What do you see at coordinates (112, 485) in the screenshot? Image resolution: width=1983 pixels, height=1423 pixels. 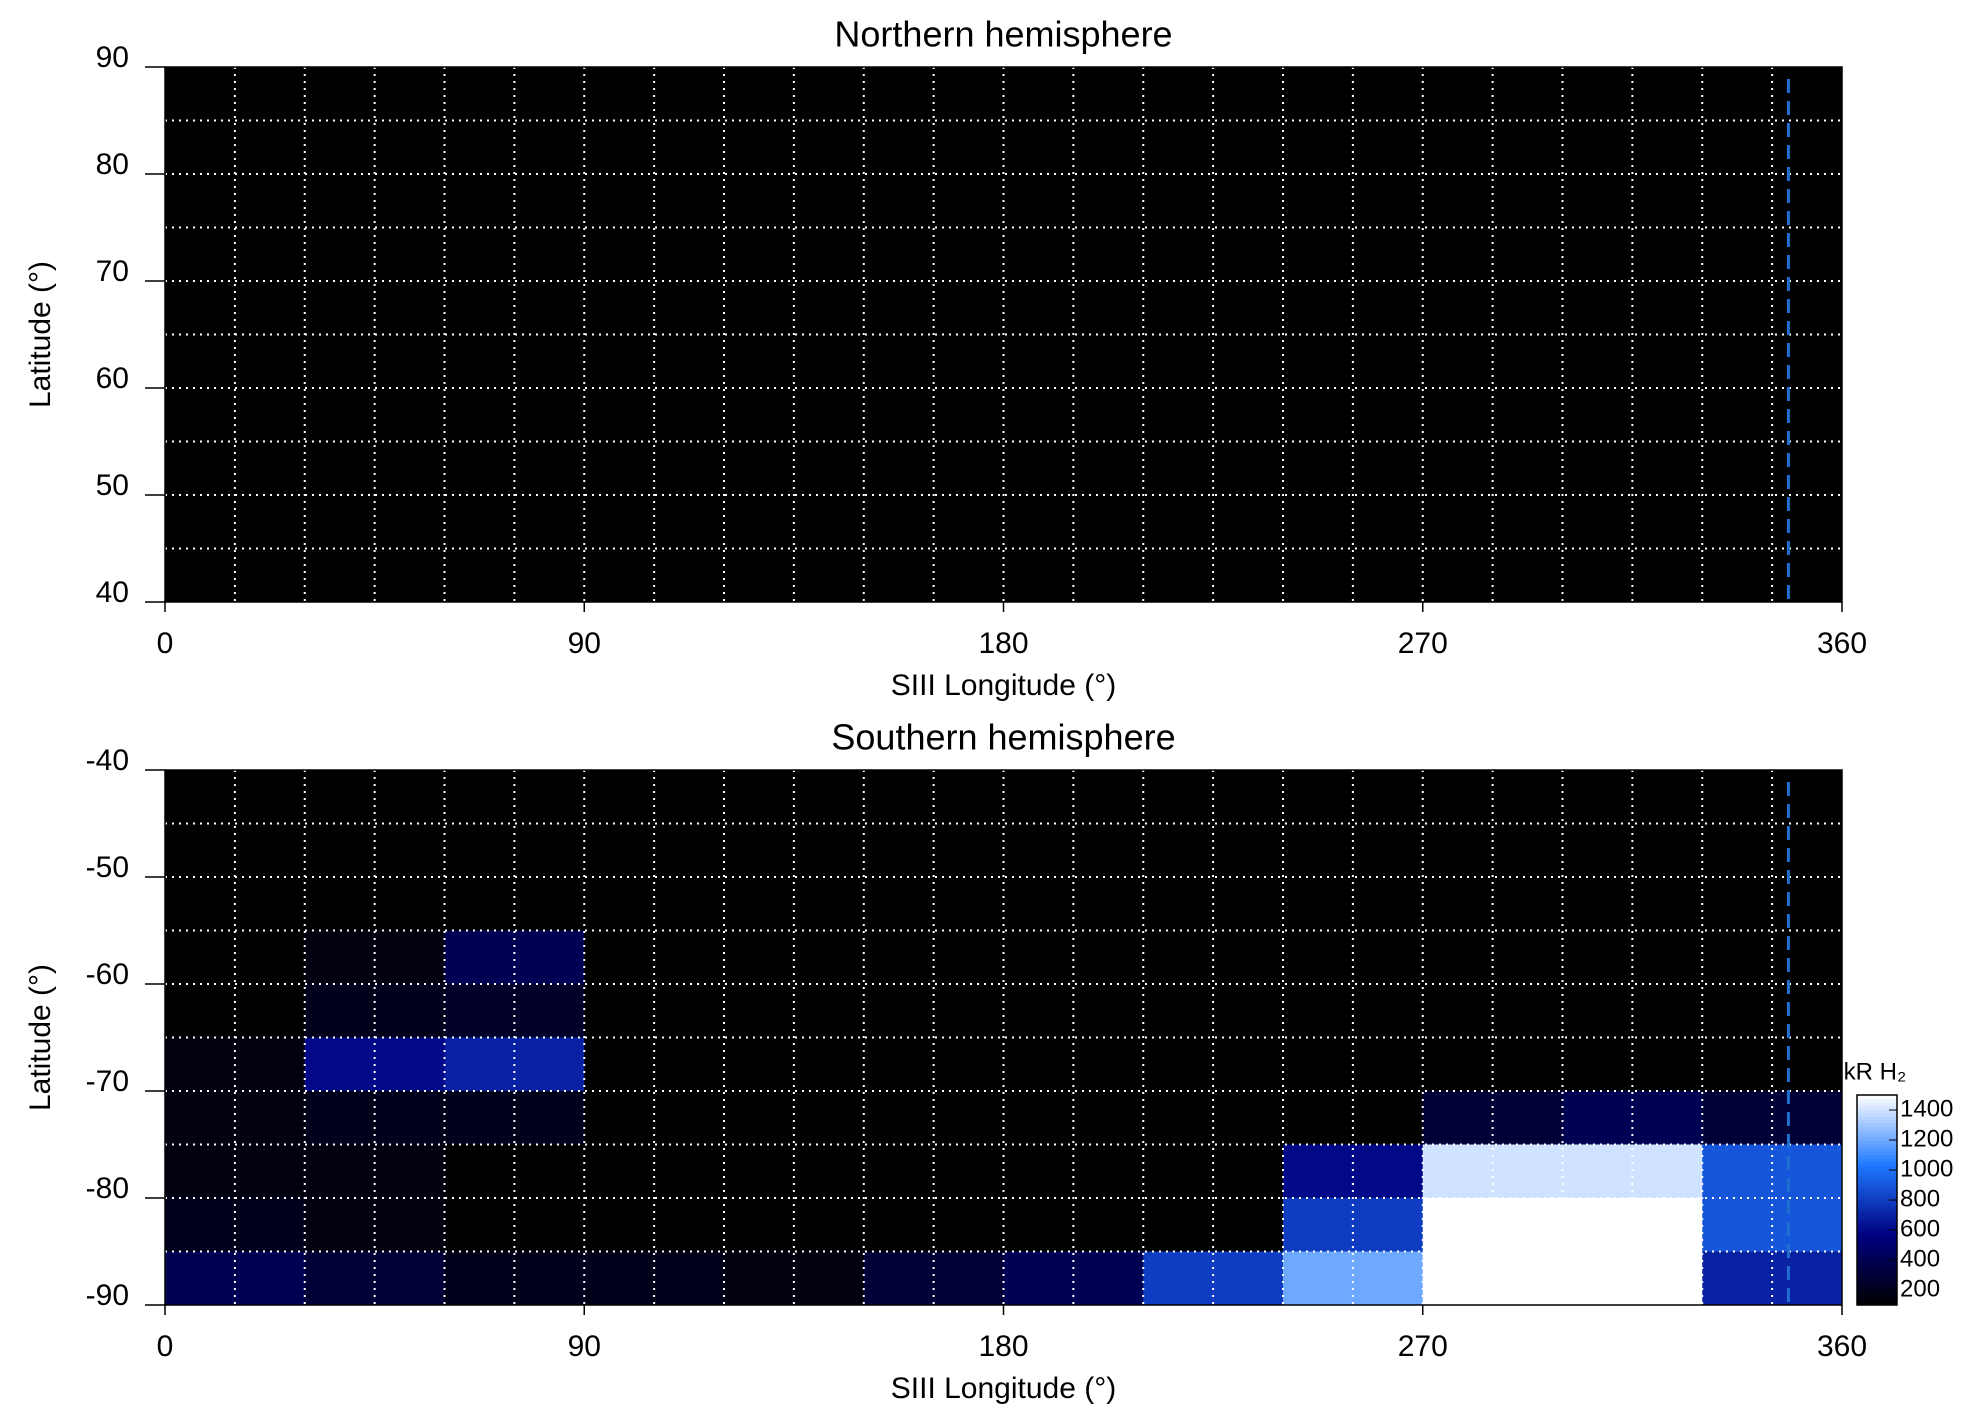 I see `y-tick-label: 50` at bounding box center [112, 485].